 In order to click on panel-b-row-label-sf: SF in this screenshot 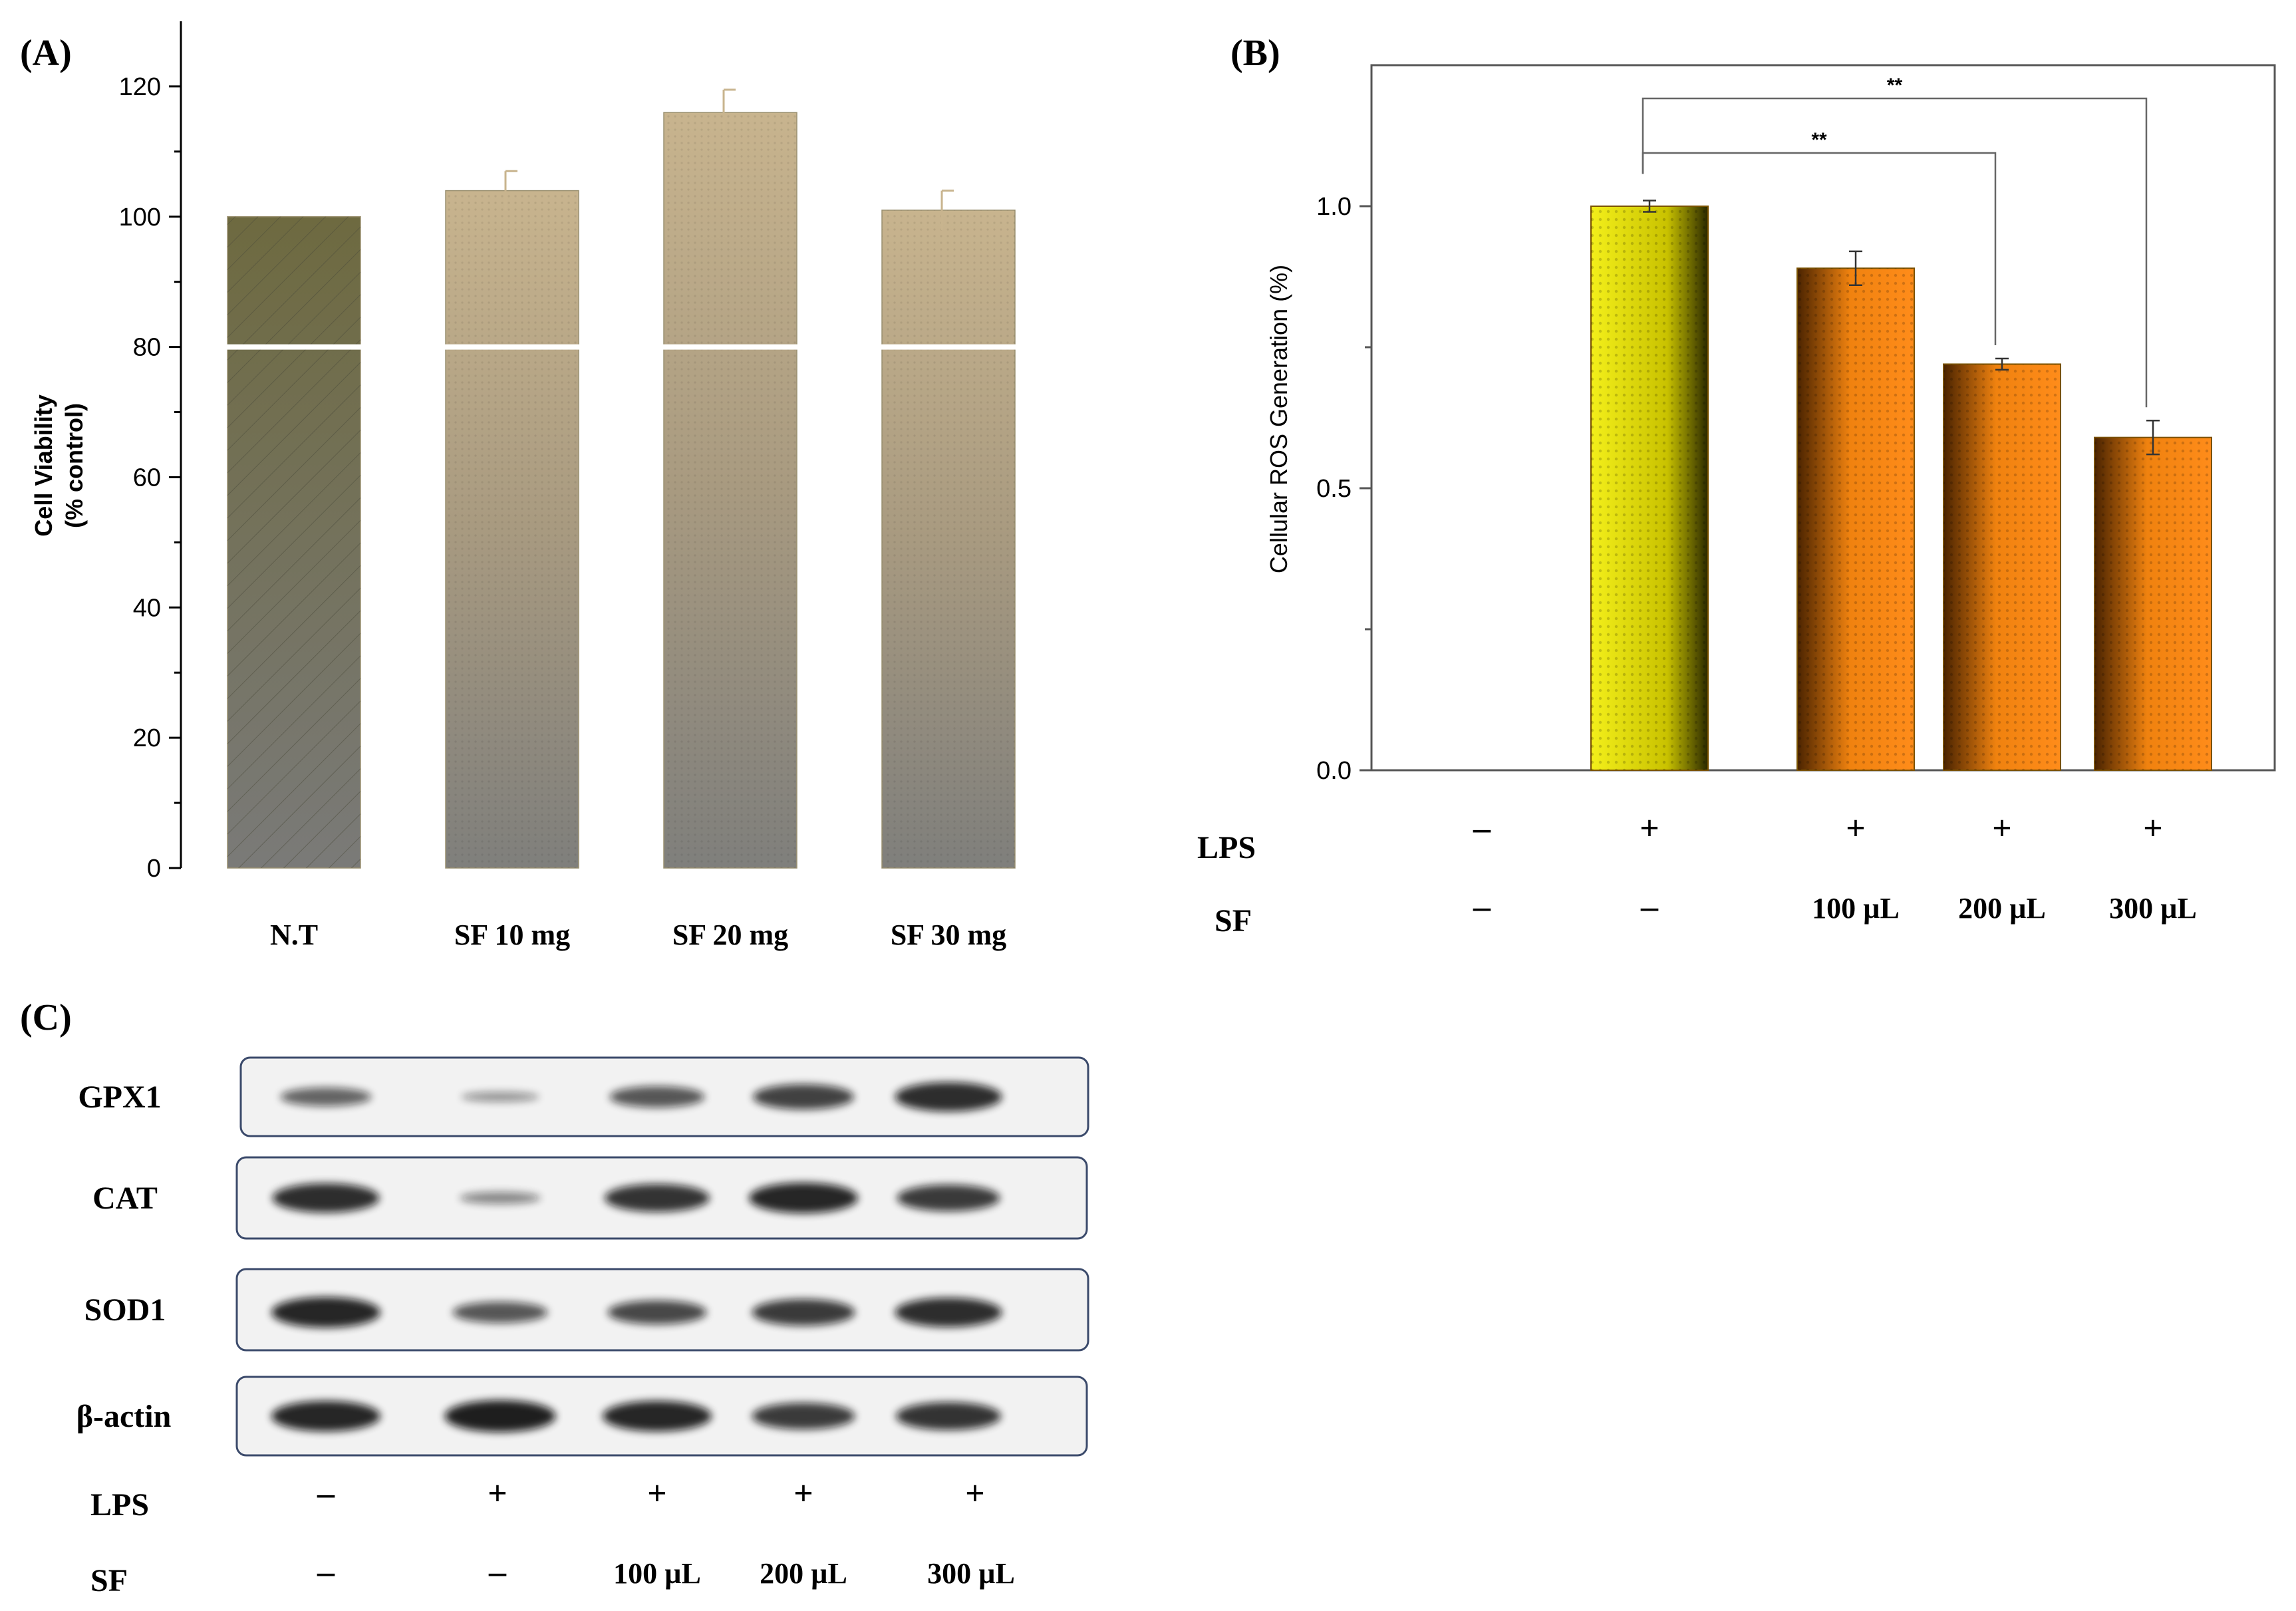, I will do `click(1233, 921)`.